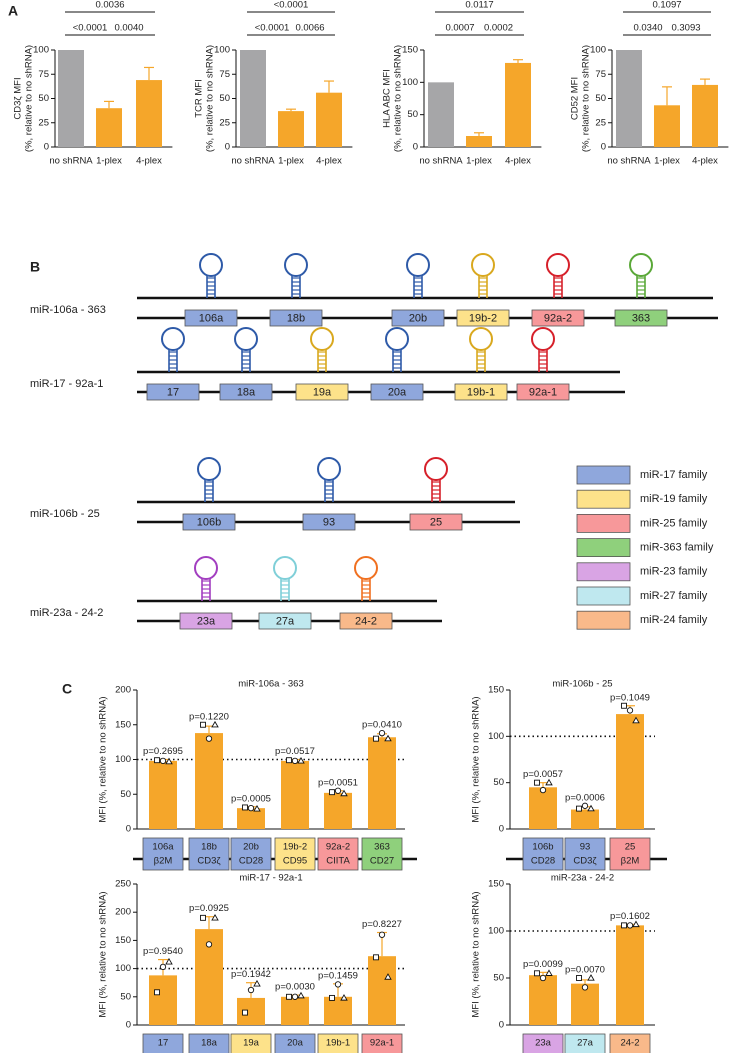 The width and height of the screenshot is (751, 1053). What do you see at coordinates (338, 975) in the screenshot?
I see `p-value: p=0.1459` at bounding box center [338, 975].